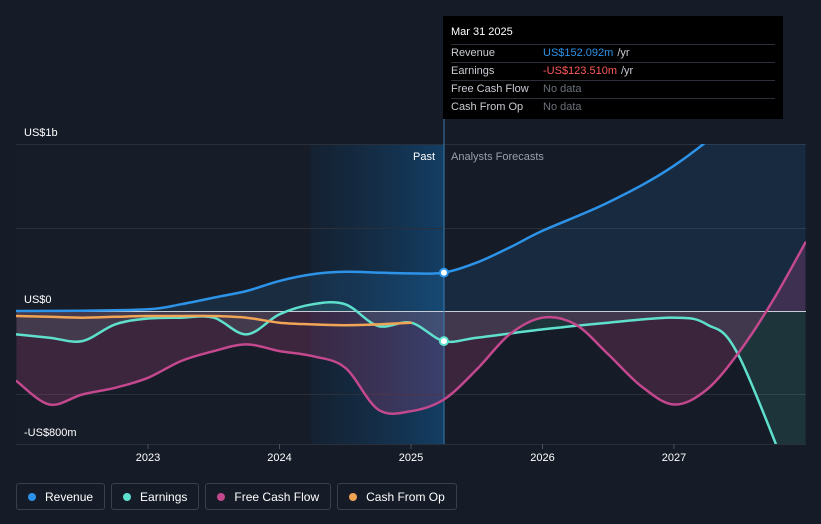  I want to click on legend-item-cash-from-op: Cash From Op, so click(397, 496).